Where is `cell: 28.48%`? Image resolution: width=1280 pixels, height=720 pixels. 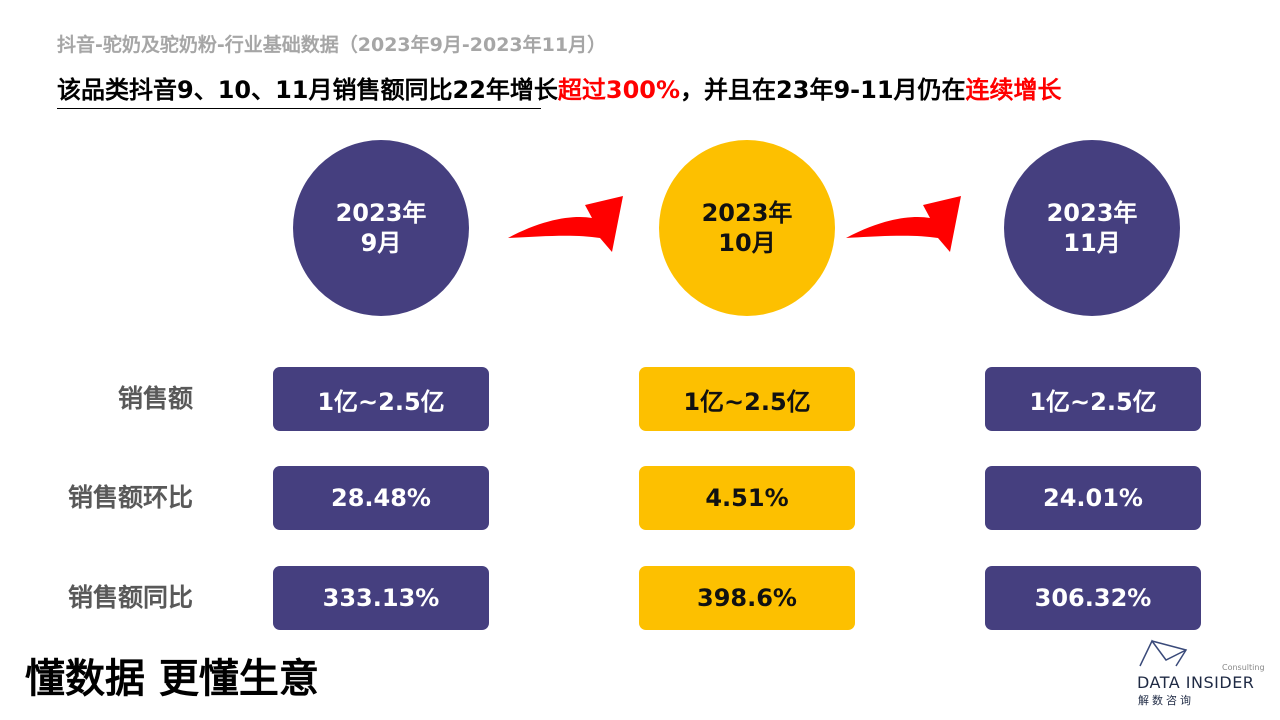
cell: 28.48% is located at coordinates (381, 498).